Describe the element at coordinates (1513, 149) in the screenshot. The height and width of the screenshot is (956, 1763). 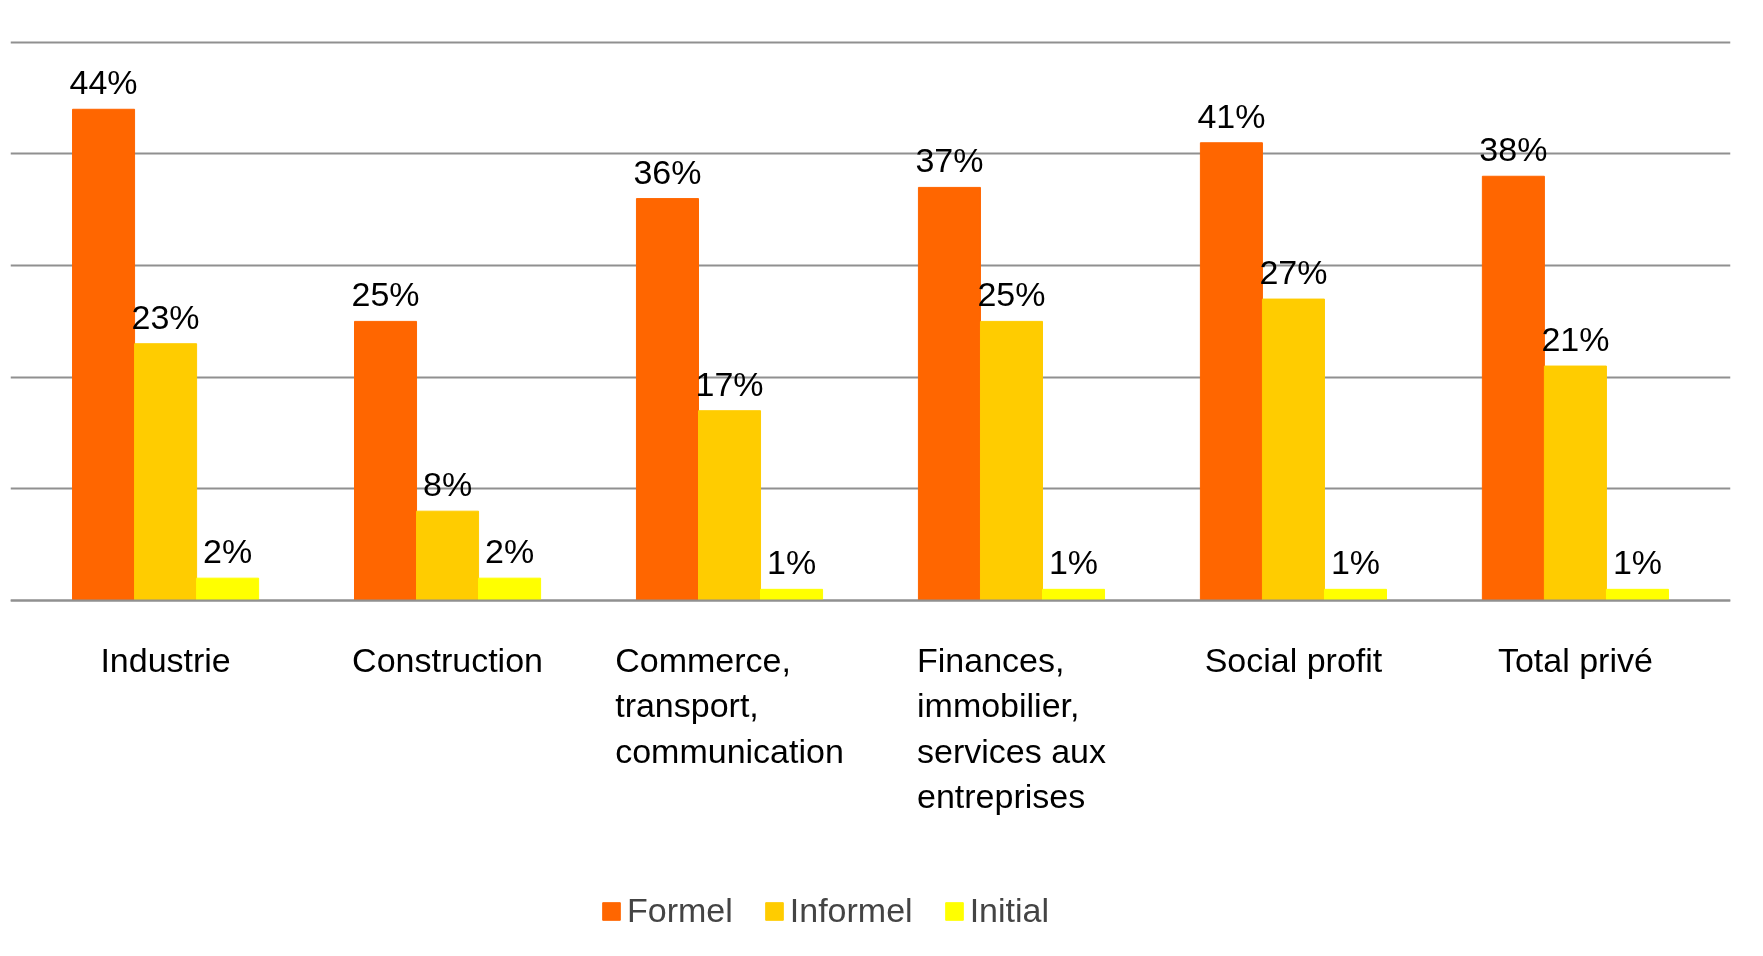
I see `data-label: 38%` at that location.